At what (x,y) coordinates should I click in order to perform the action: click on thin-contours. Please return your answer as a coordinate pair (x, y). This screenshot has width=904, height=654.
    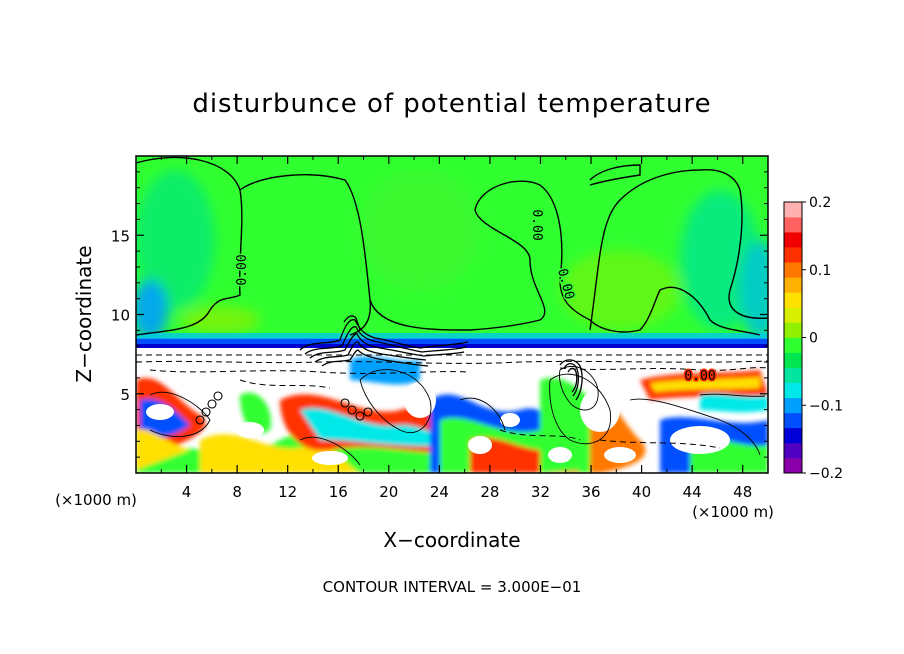
    Looking at the image, I should click on (457, 415).